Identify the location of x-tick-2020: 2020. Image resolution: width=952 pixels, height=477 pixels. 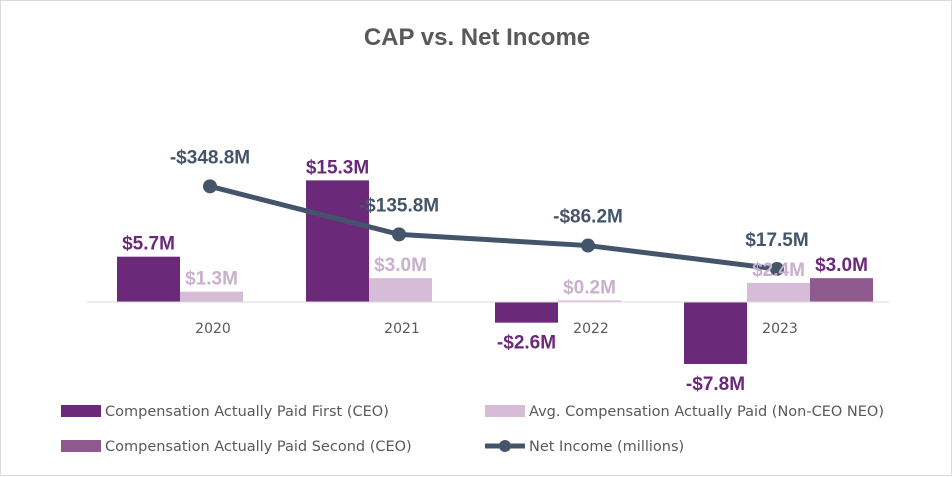
(213, 329).